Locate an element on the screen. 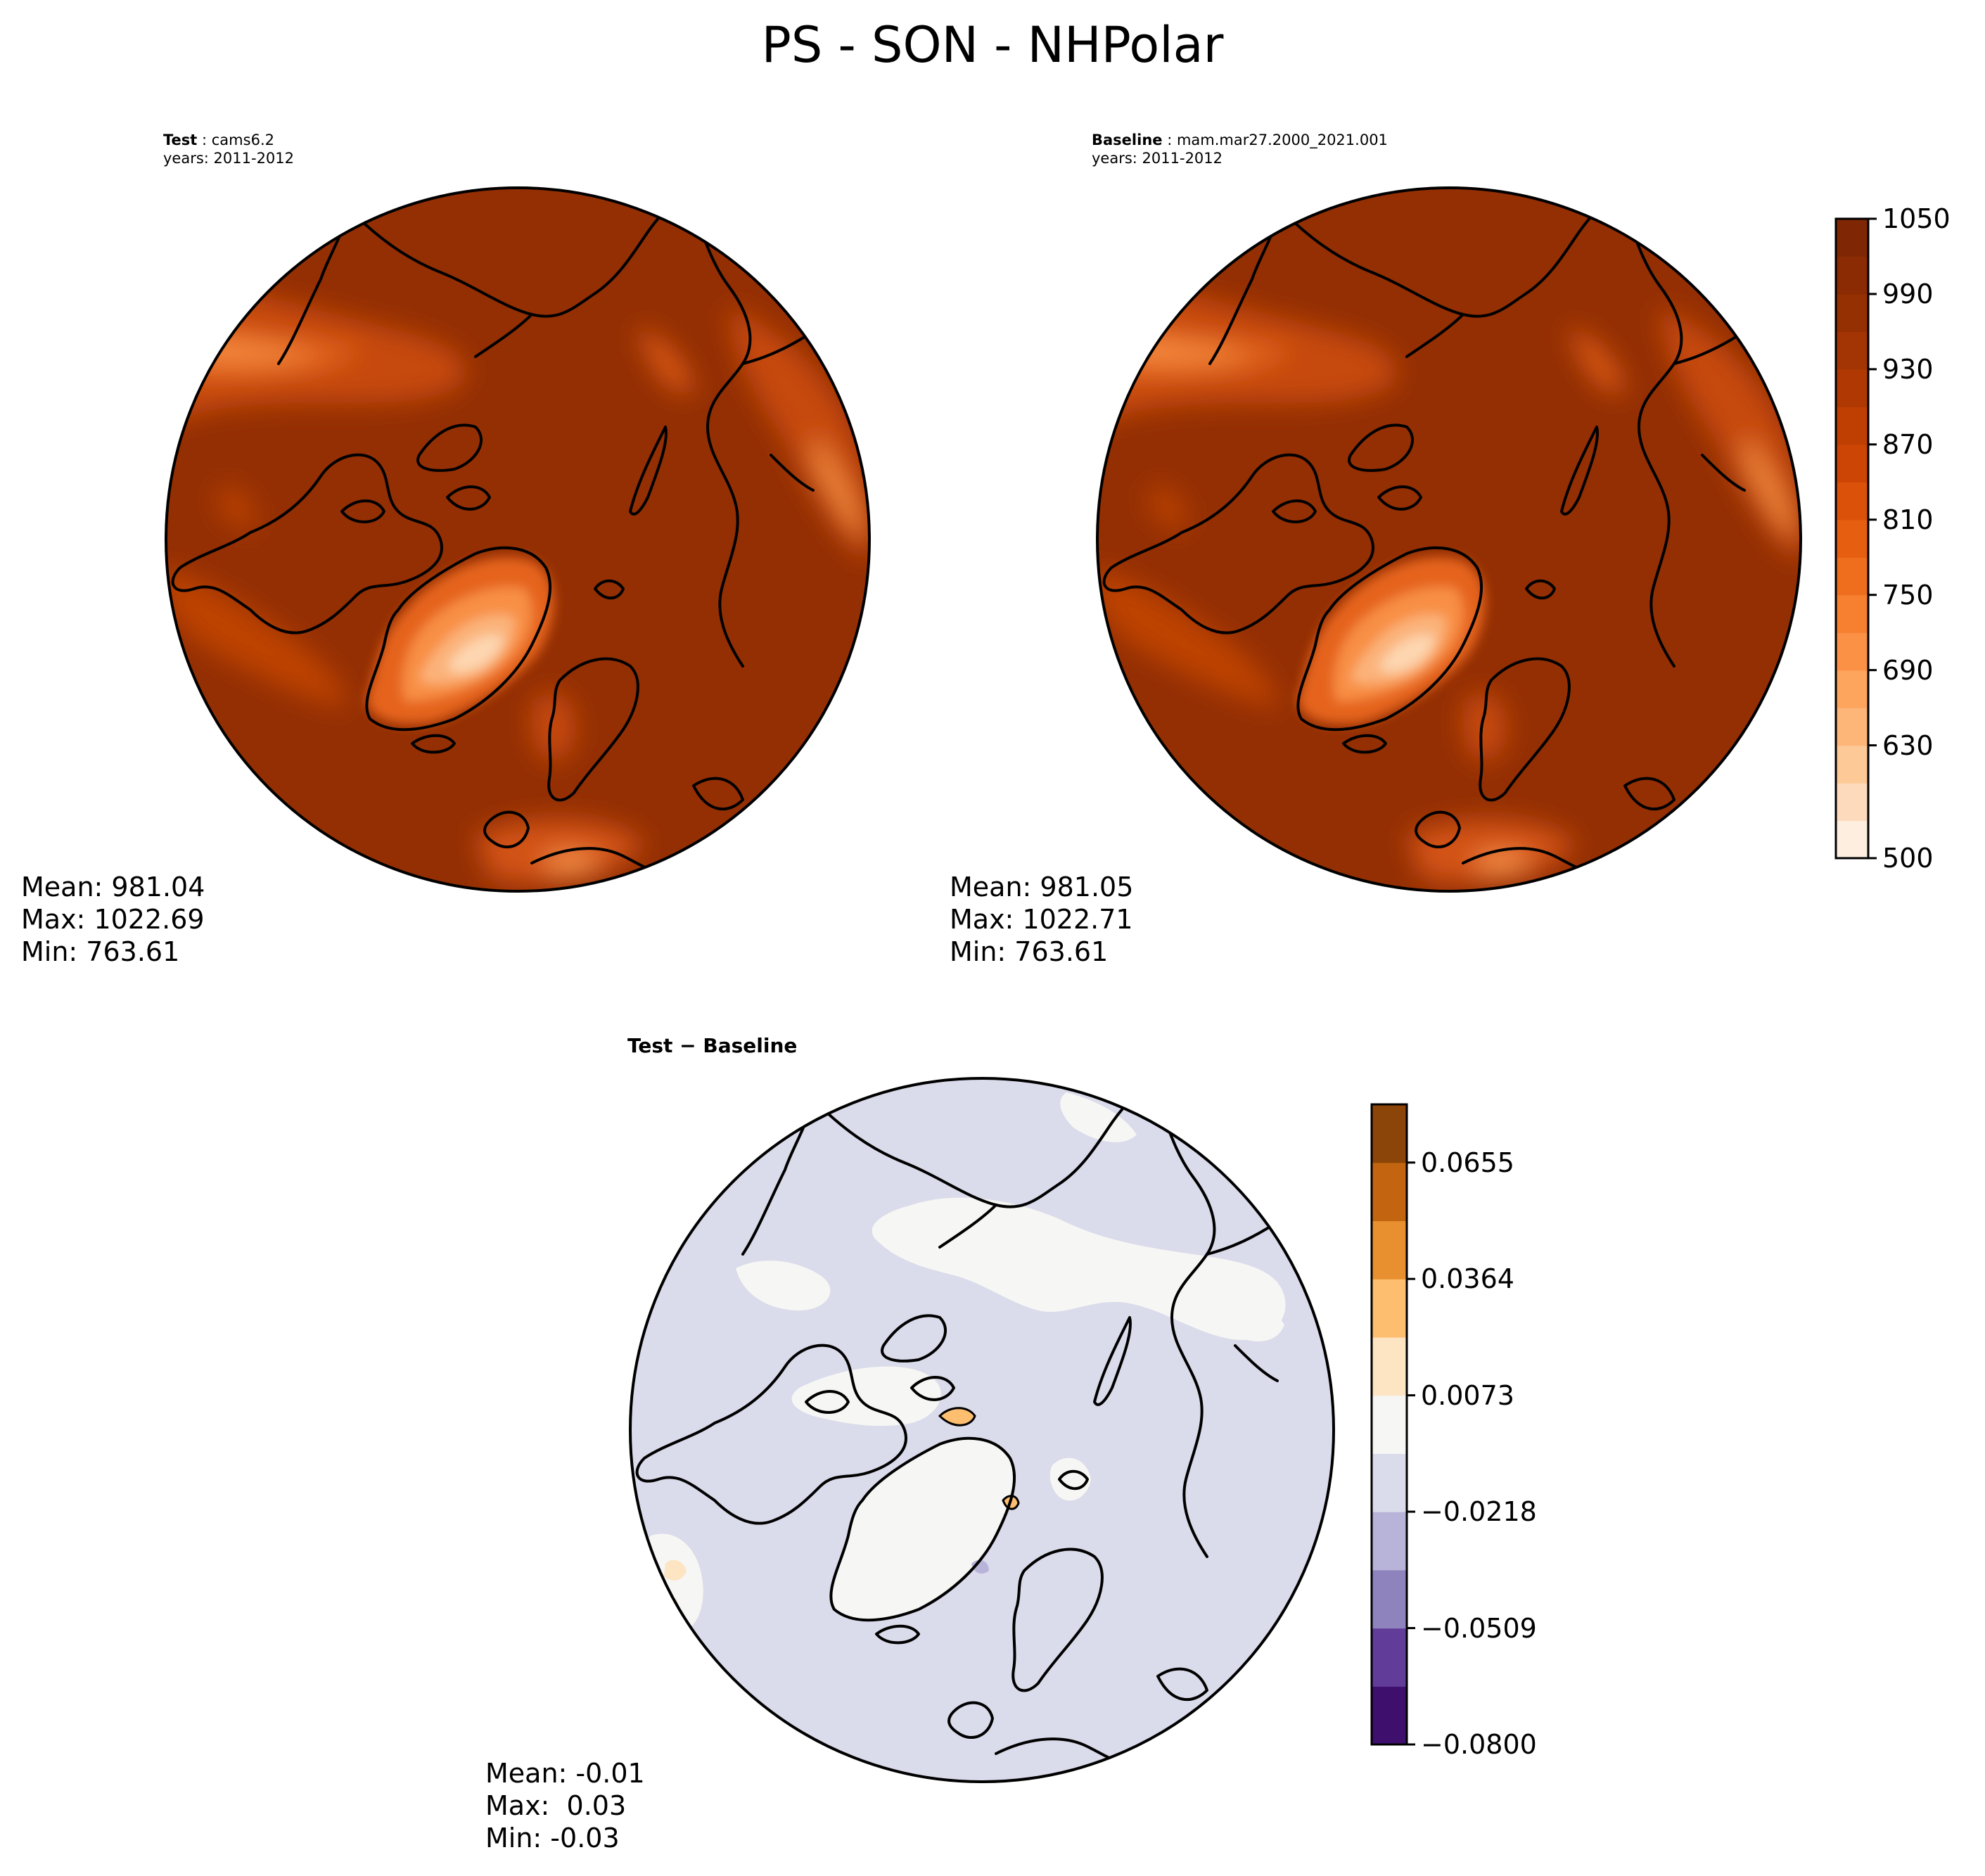 The width and height of the screenshot is (1985, 1876). difference-max: Max: 0.03 is located at coordinates (556, 1806).